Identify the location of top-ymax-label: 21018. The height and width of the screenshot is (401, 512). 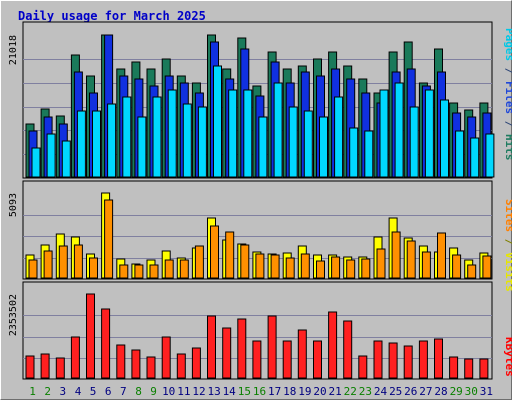
(13, 50).